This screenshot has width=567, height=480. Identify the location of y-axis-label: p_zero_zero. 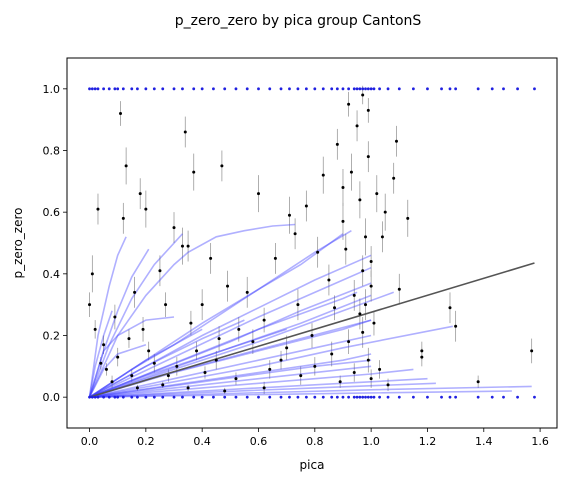
(18, 242).